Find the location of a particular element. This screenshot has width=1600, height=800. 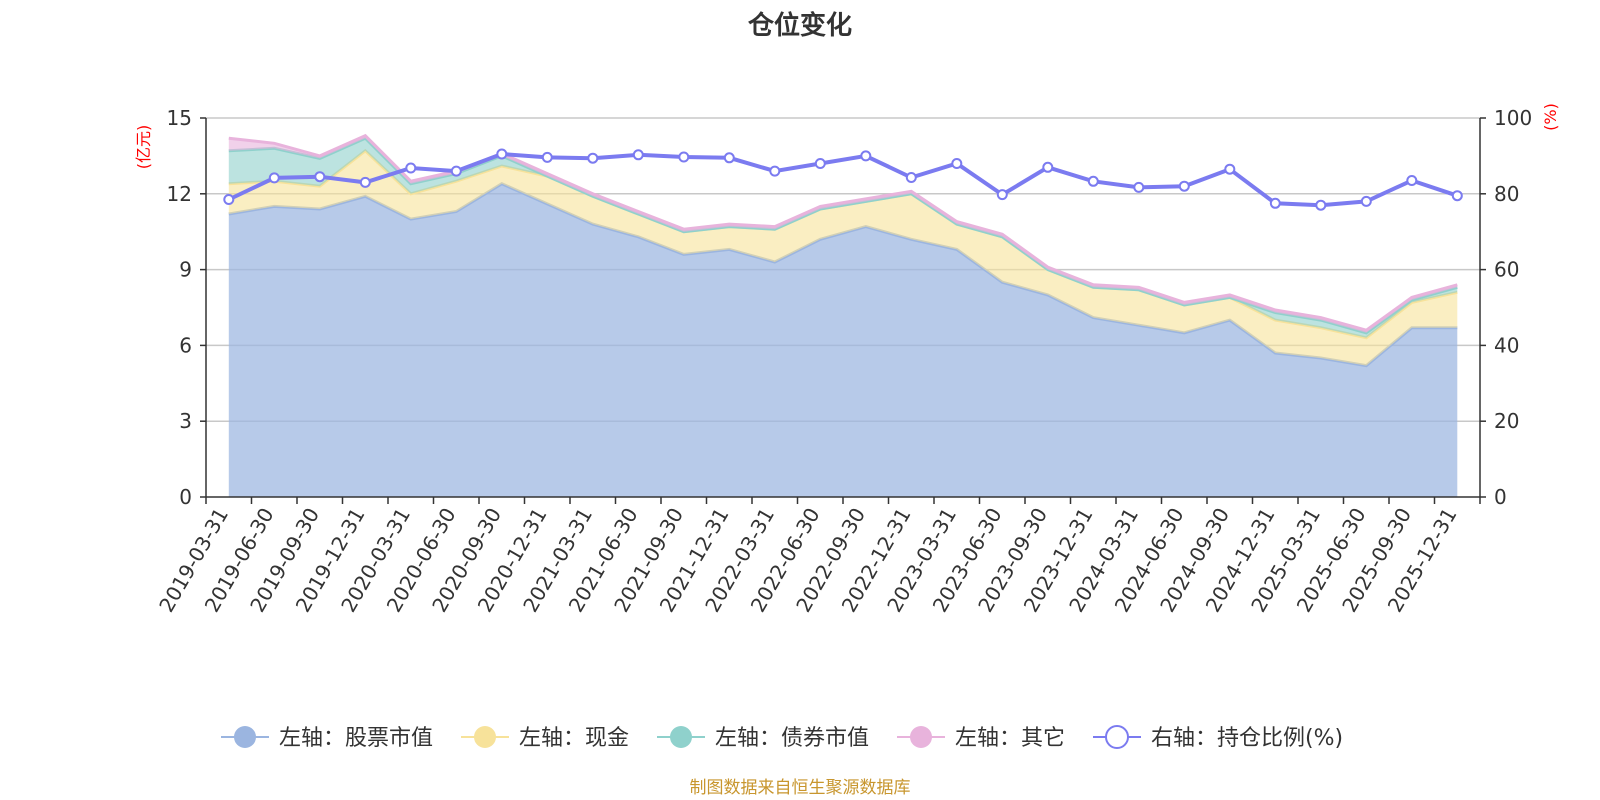

legend-label: 左轴：现金 is located at coordinates (574, 738).